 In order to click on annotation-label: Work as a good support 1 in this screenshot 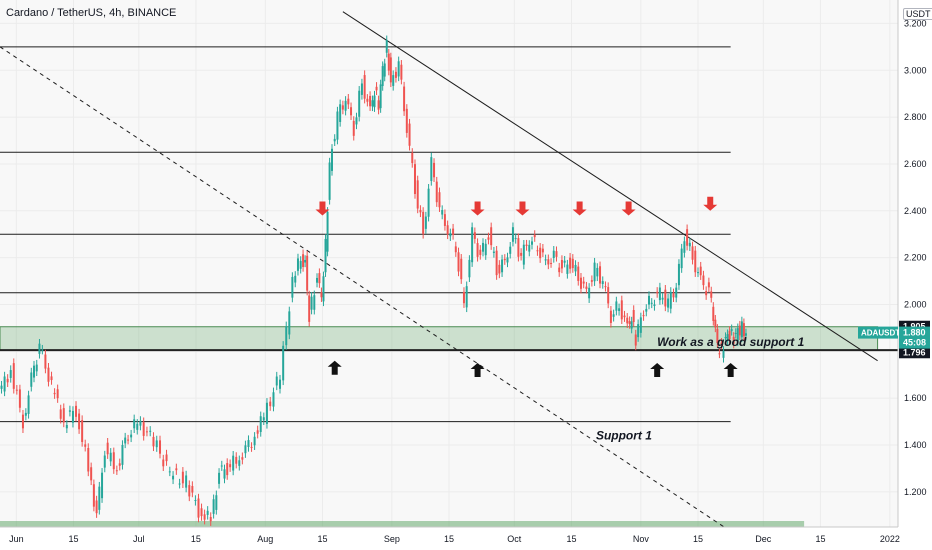, I will do `click(730, 342)`.